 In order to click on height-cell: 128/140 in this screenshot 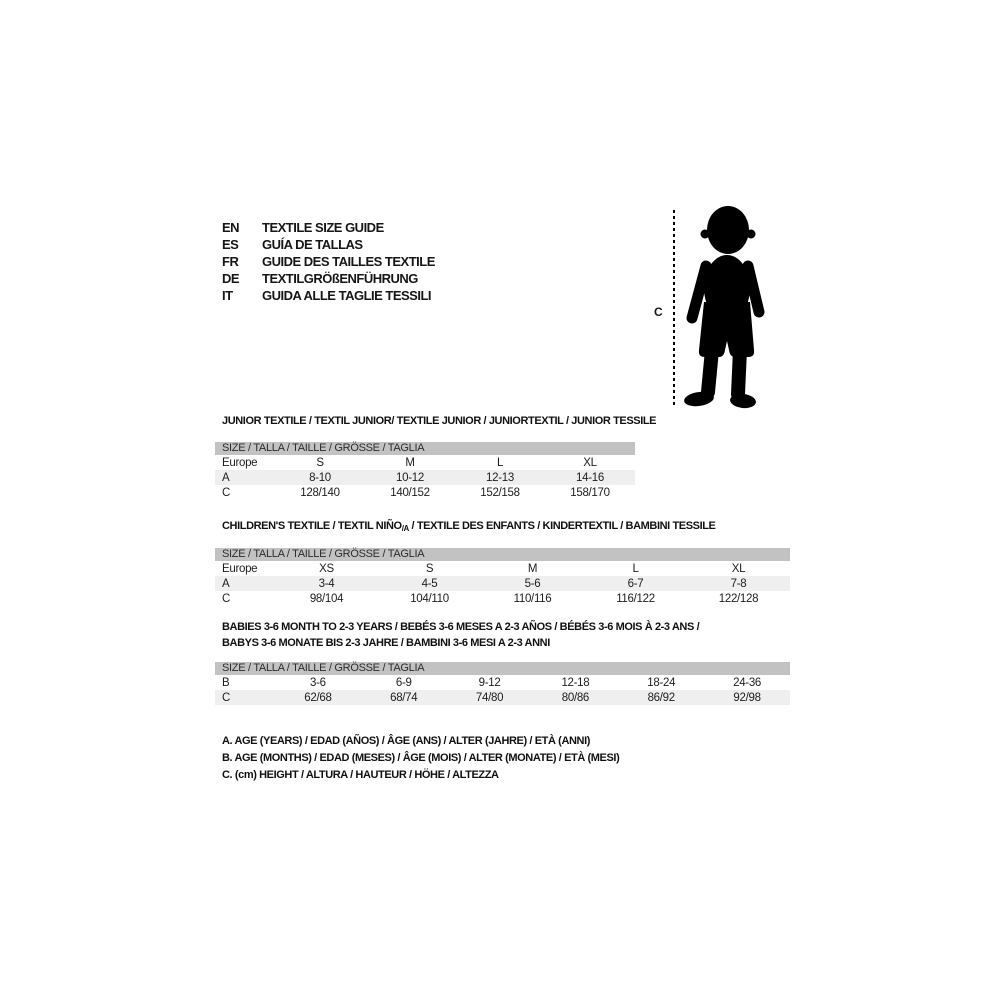, I will do `click(320, 492)`.